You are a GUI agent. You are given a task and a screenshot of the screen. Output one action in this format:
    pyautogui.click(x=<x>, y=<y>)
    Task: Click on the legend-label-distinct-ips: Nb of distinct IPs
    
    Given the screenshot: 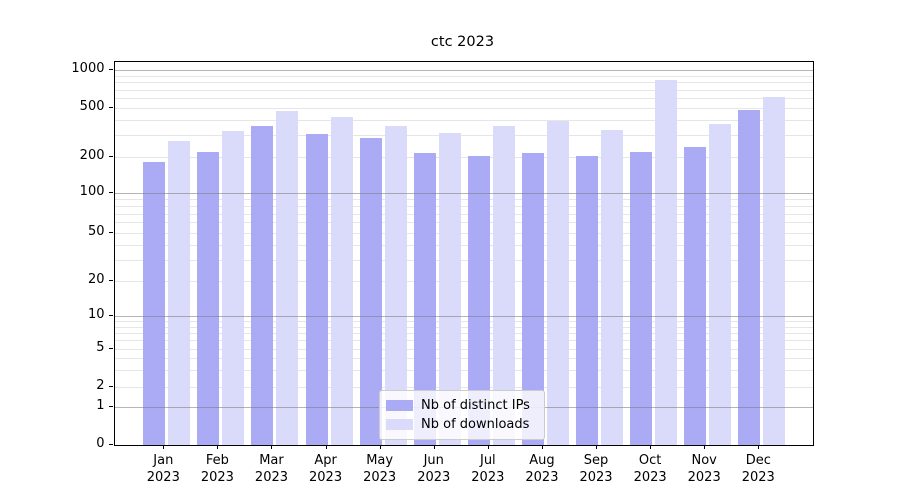 What is the action you would take?
    pyautogui.click(x=475, y=405)
    